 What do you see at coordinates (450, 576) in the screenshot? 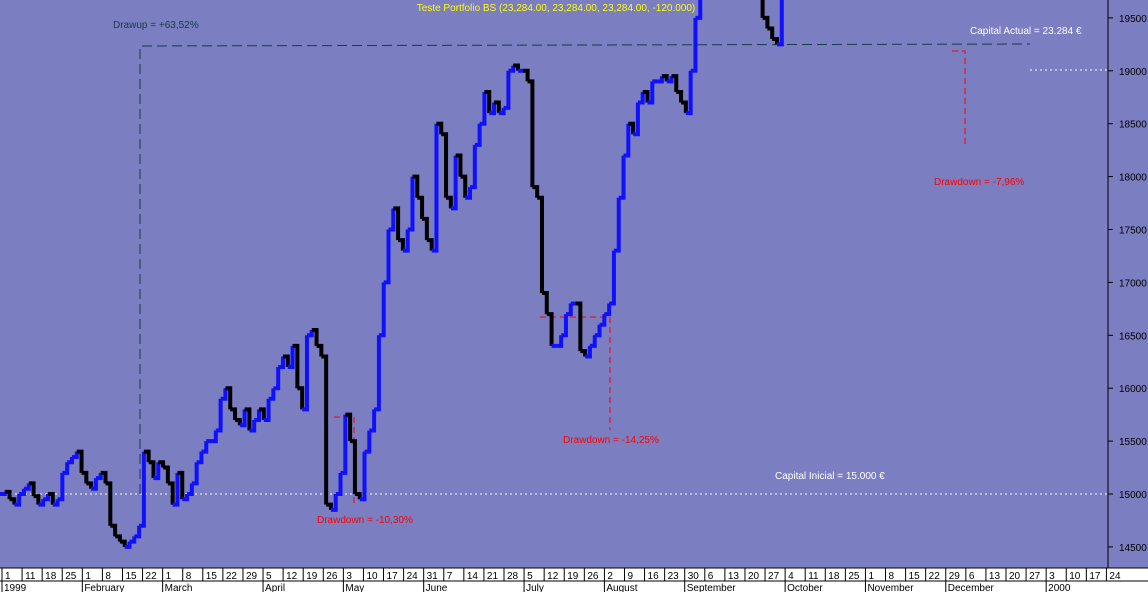
I see `x-tick-label: 7` at bounding box center [450, 576].